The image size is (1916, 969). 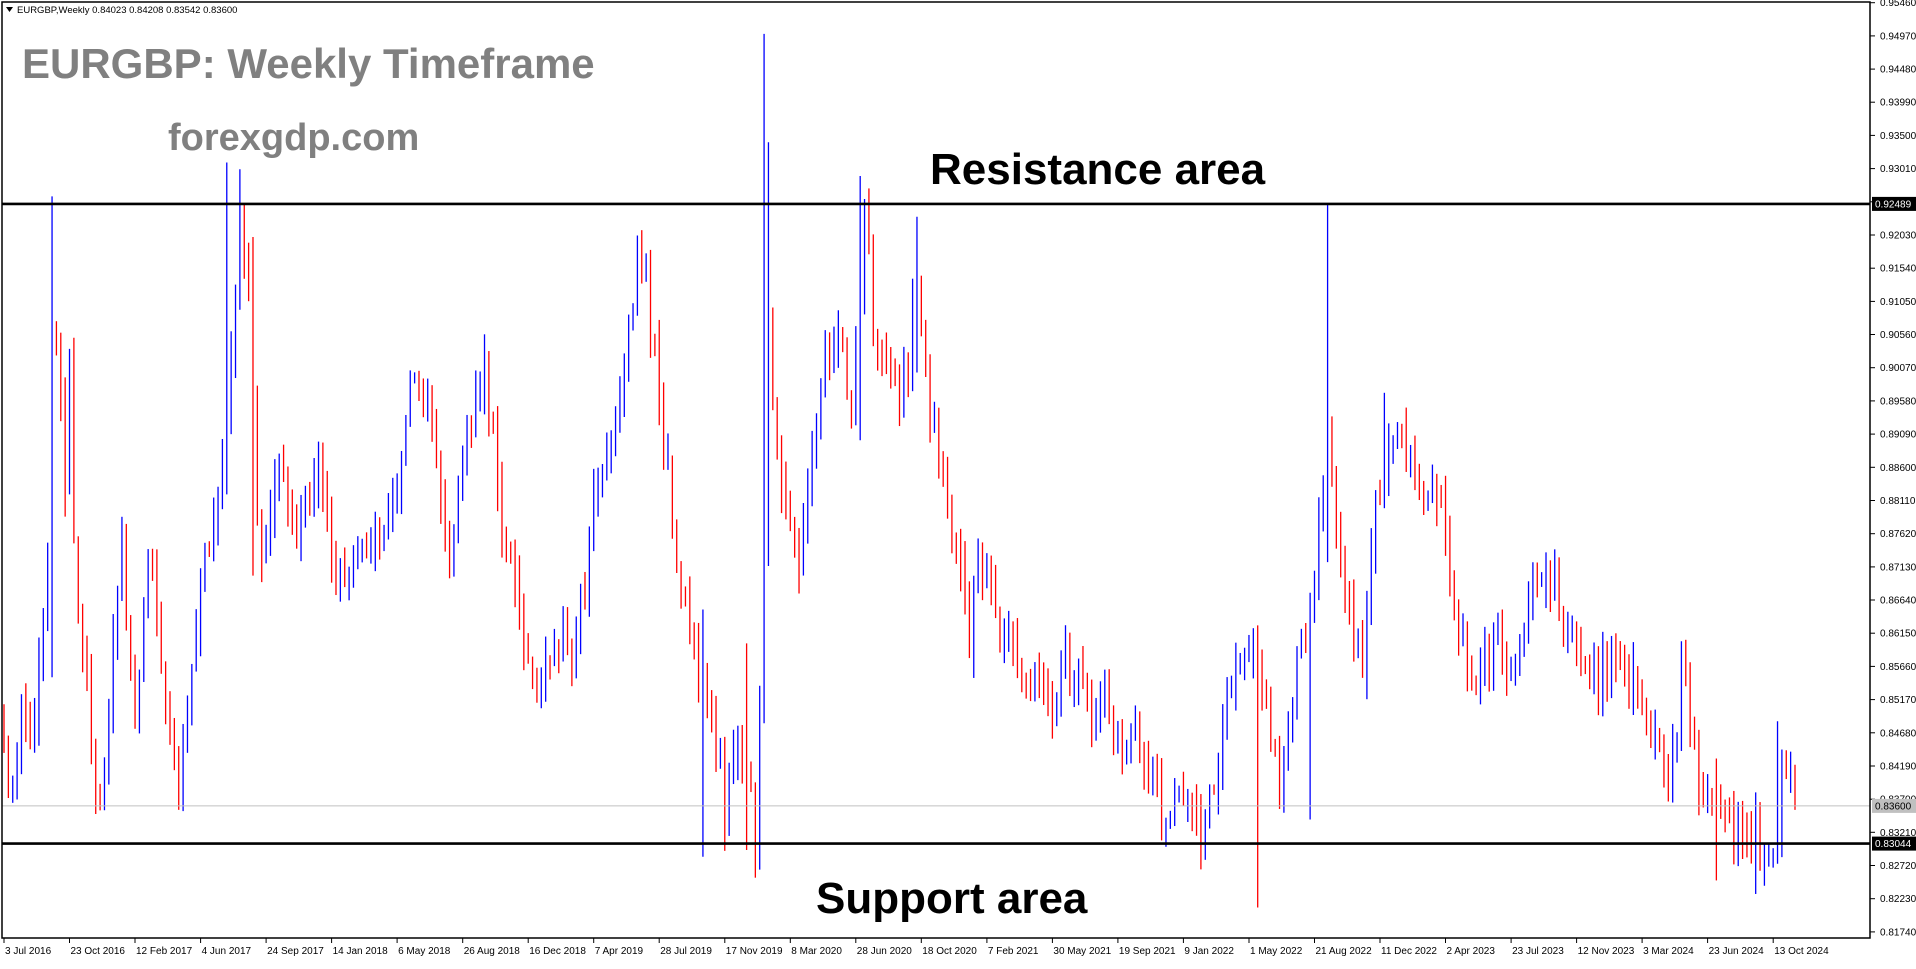 What do you see at coordinates (1898, 833) in the screenshot?
I see `y-tick-label: 0.83210` at bounding box center [1898, 833].